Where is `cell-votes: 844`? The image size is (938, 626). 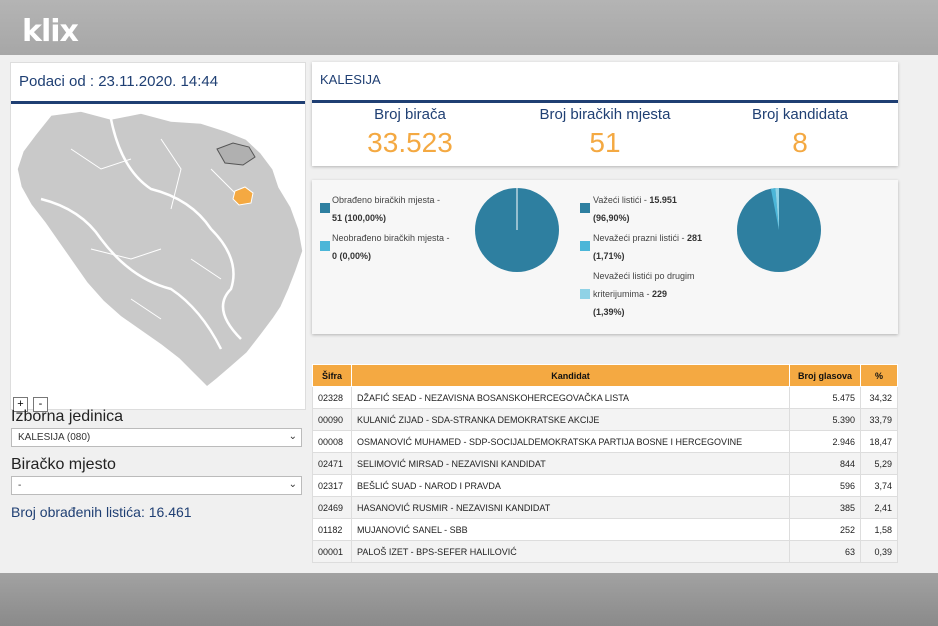
cell-votes: 844 is located at coordinates (825, 463).